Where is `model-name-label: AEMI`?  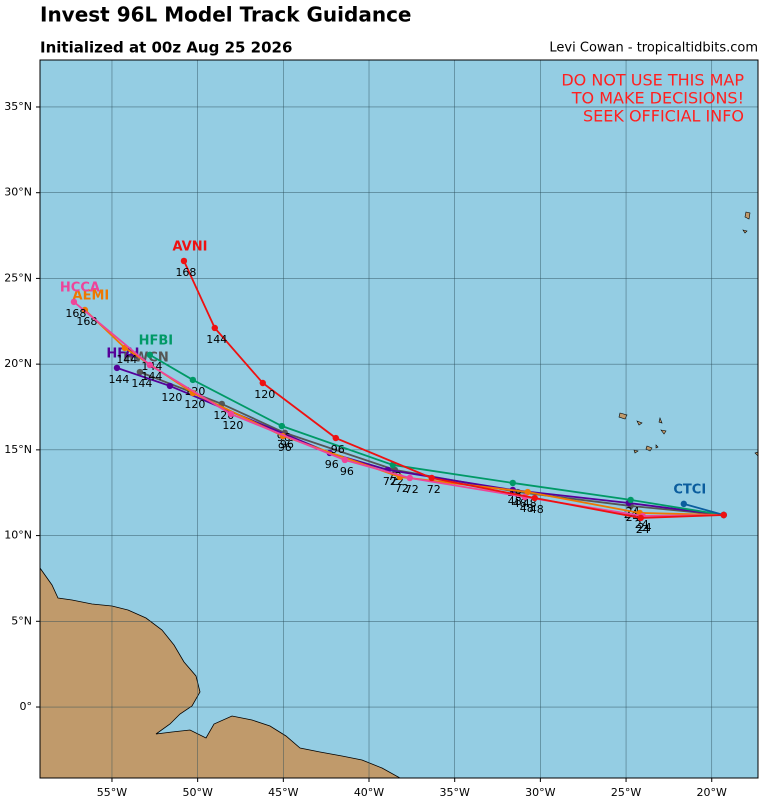
model-name-label: AEMI is located at coordinates (91, 295).